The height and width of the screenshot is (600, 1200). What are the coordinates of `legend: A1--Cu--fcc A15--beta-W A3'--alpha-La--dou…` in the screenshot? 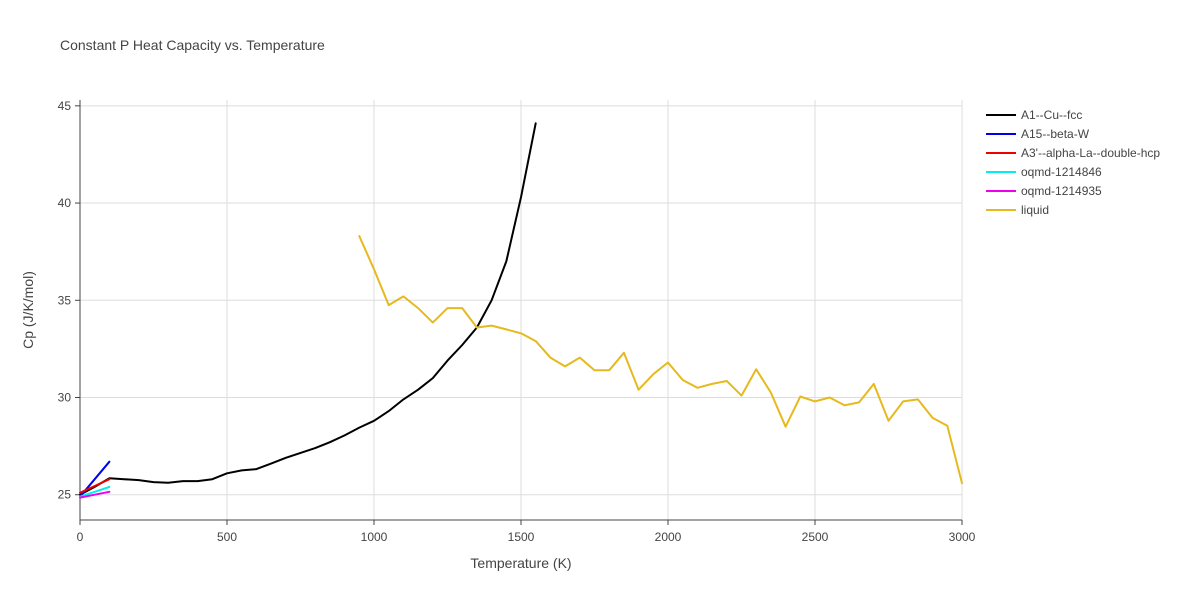 It's located at (1073, 162).